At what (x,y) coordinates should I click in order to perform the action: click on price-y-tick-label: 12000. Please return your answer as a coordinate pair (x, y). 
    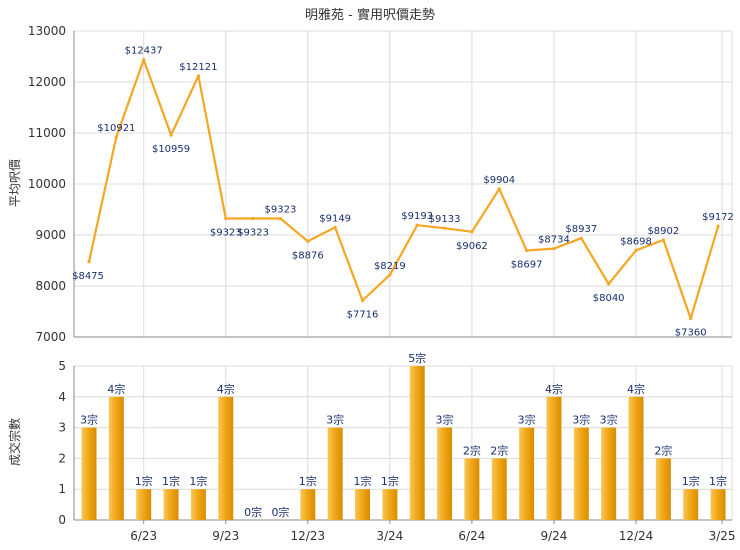
    Looking at the image, I should click on (47, 82).